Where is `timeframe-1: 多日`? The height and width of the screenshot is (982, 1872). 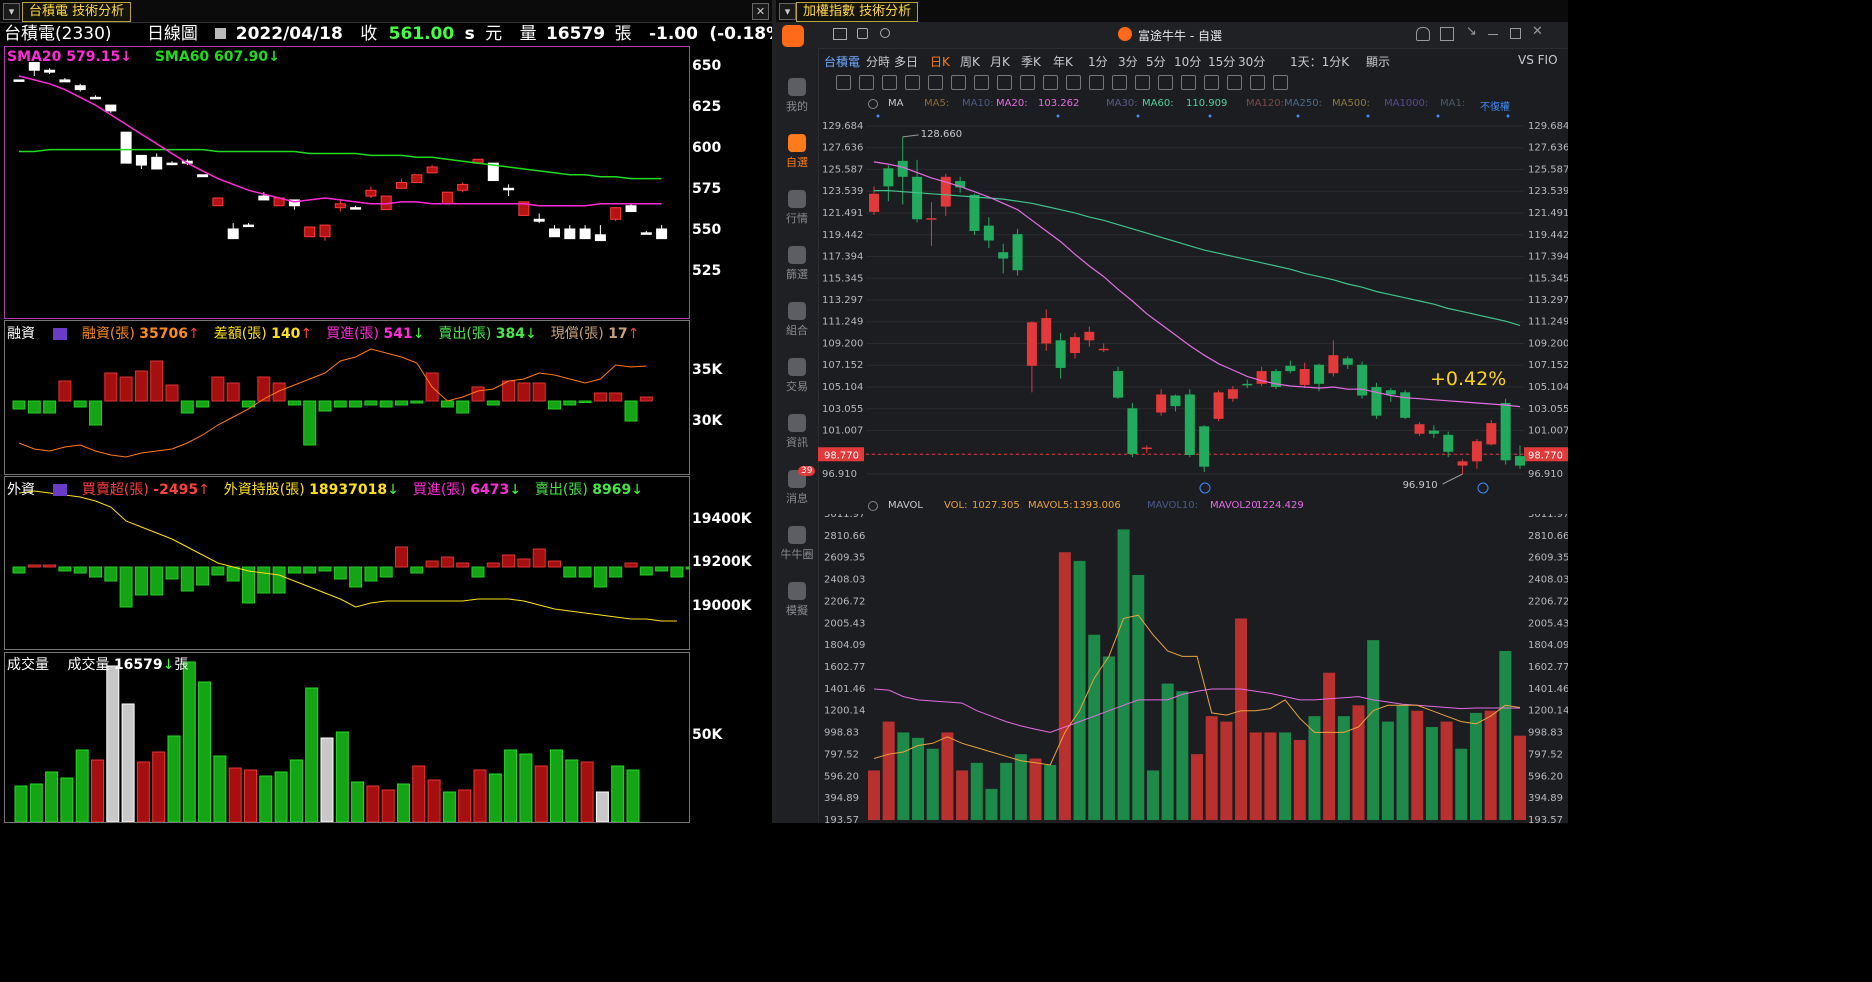
timeframe-1: 多日 is located at coordinates (906, 62).